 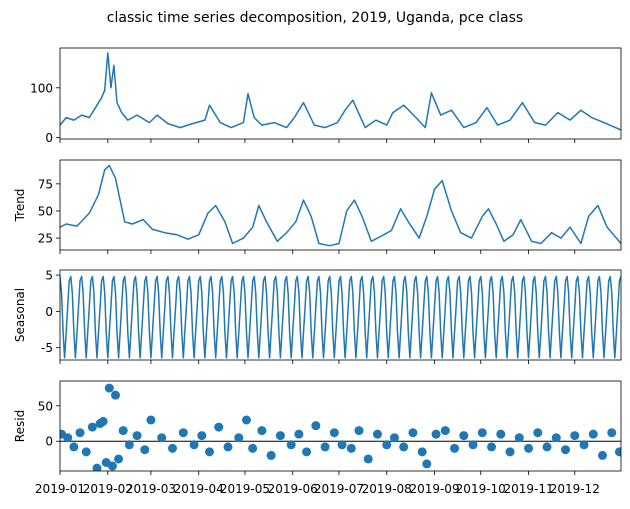 What do you see at coordinates (575, 489) in the screenshot?
I see `x-tick-label: 2019-12` at bounding box center [575, 489].